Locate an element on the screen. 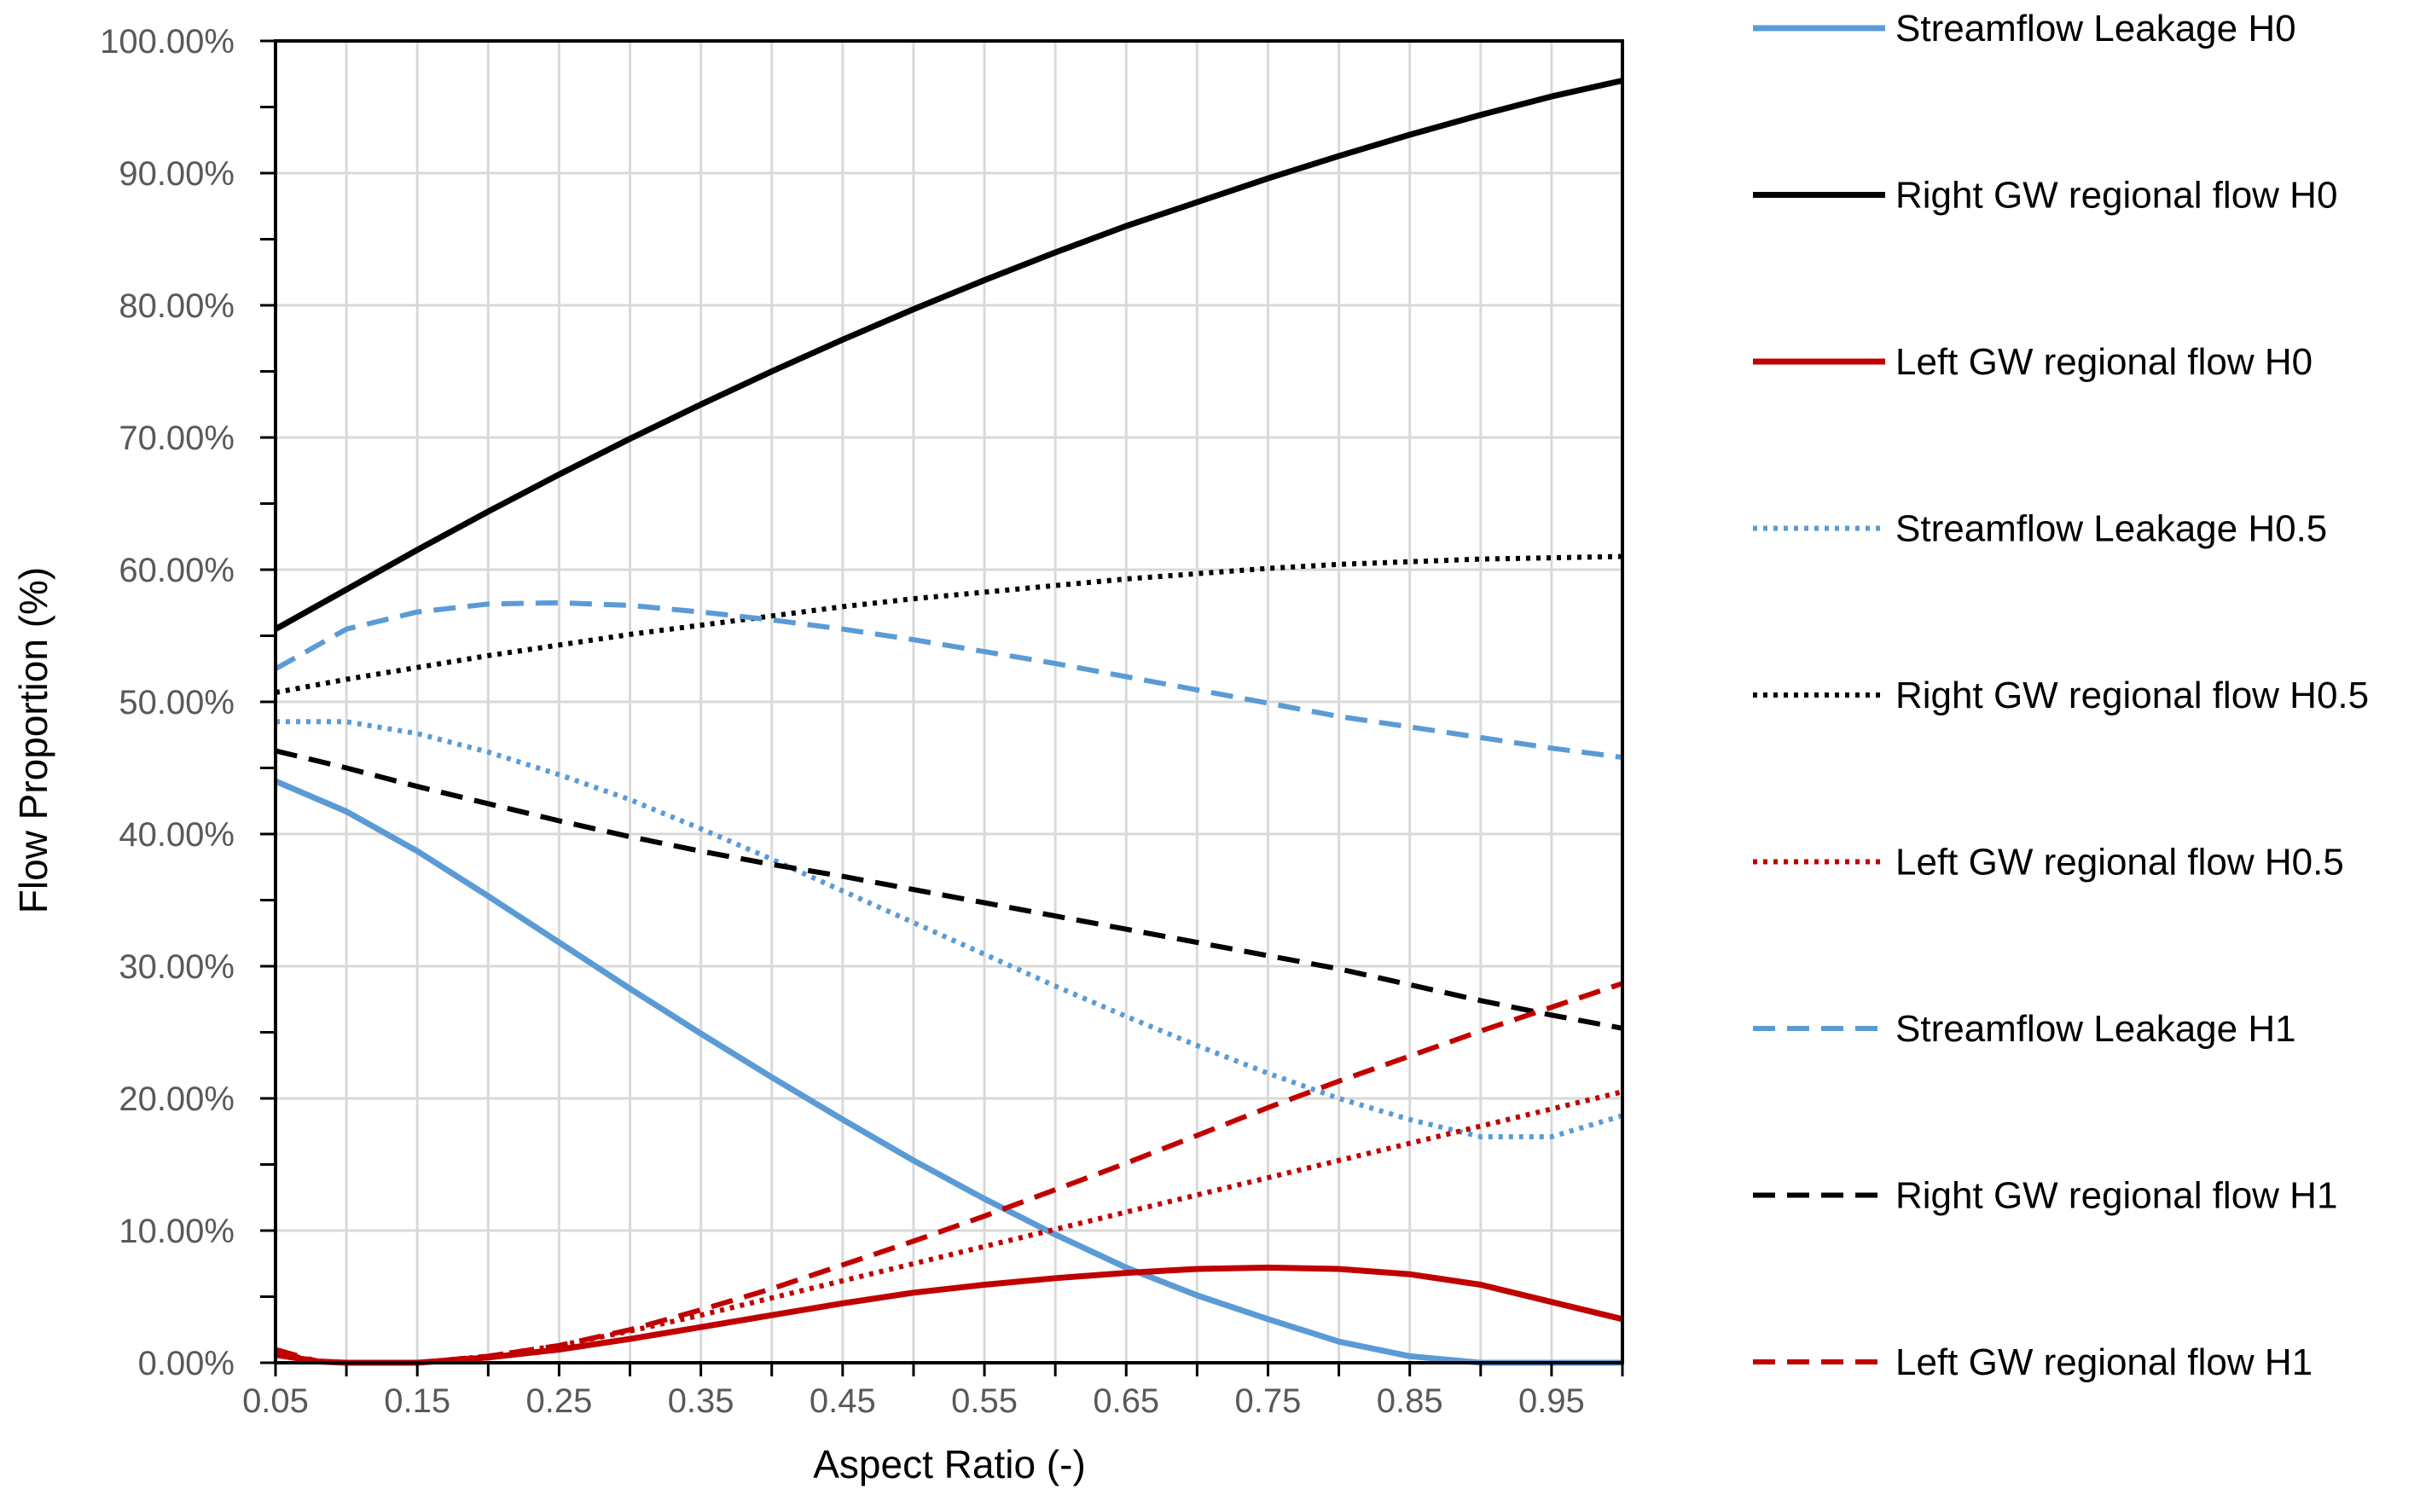 The height and width of the screenshot is (1512, 2420). x-tick-label: 0.05 is located at coordinates (275, 1401).